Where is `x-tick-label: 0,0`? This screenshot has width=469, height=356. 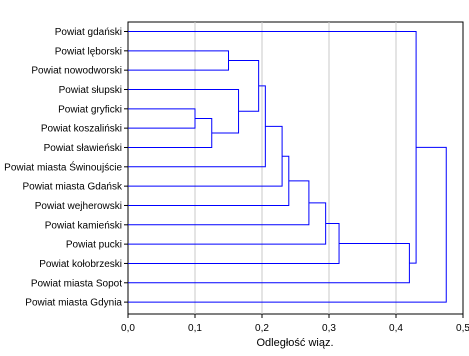
x-tick-label: 0,0 is located at coordinates (128, 328).